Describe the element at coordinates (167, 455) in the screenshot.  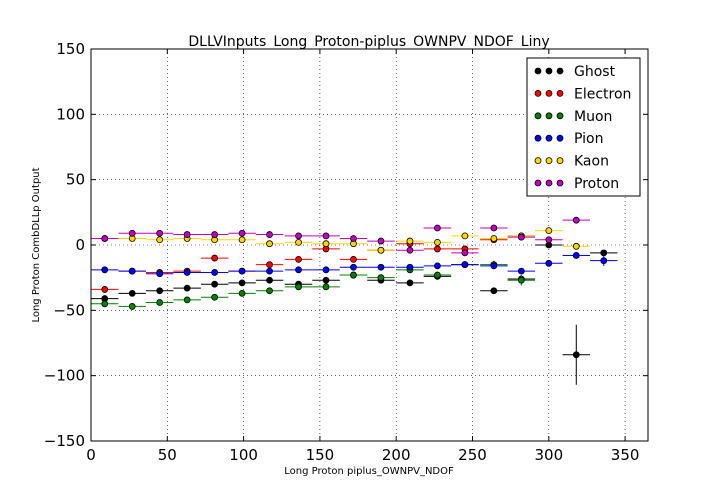
I see `x-tick-label: 50` at that location.